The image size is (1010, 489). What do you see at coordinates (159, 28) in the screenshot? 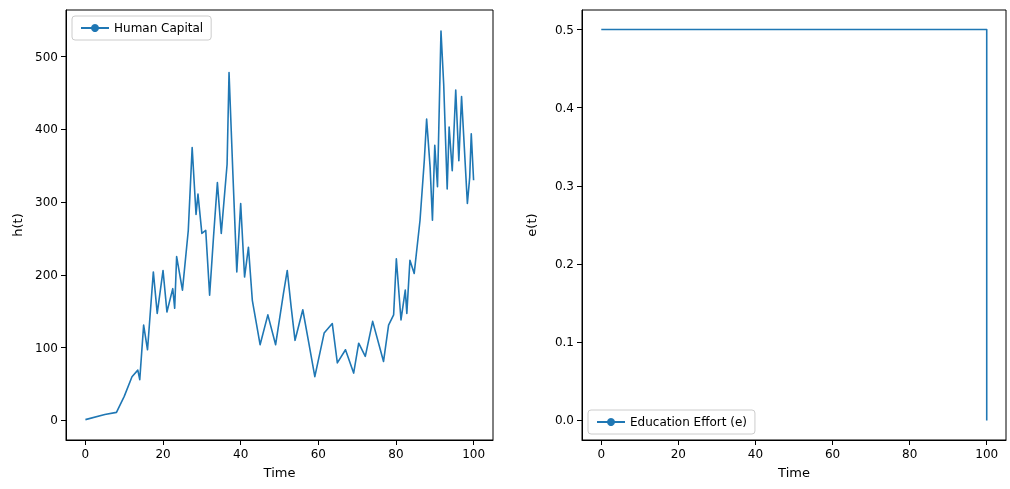
I see `legend-label: Human Capital` at bounding box center [159, 28].